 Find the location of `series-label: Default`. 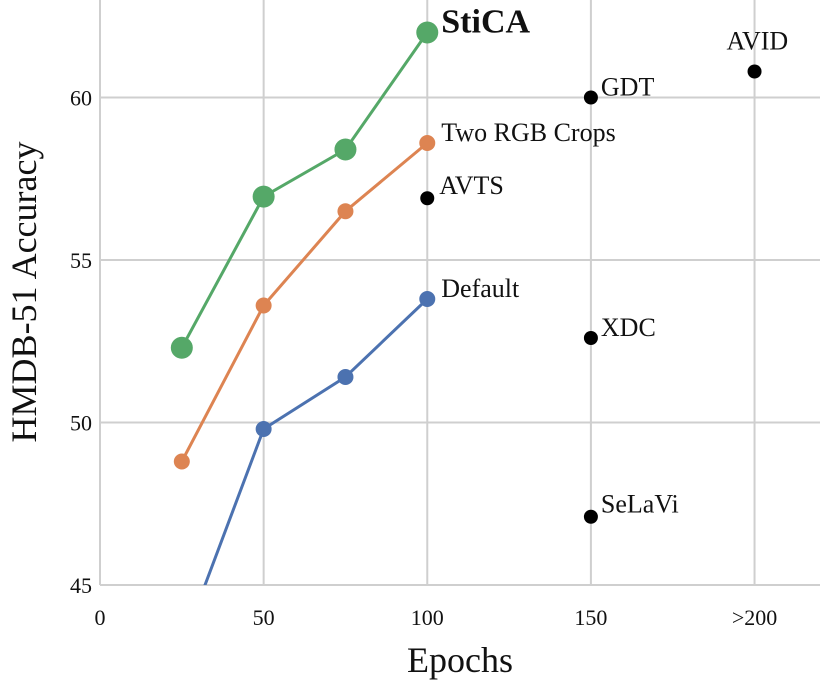

series-label: Default is located at coordinates (480, 288).